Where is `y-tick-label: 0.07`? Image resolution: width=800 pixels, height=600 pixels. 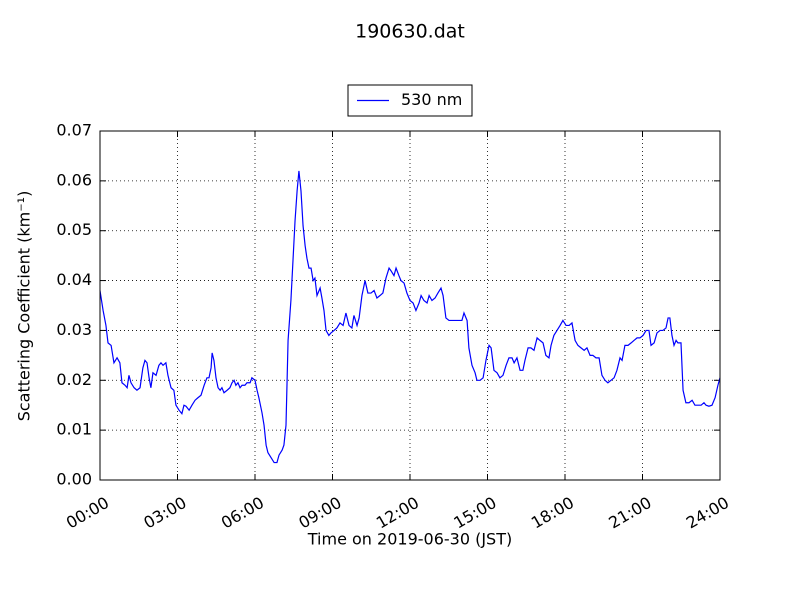 y-tick-label: 0.07 is located at coordinates (74, 130).